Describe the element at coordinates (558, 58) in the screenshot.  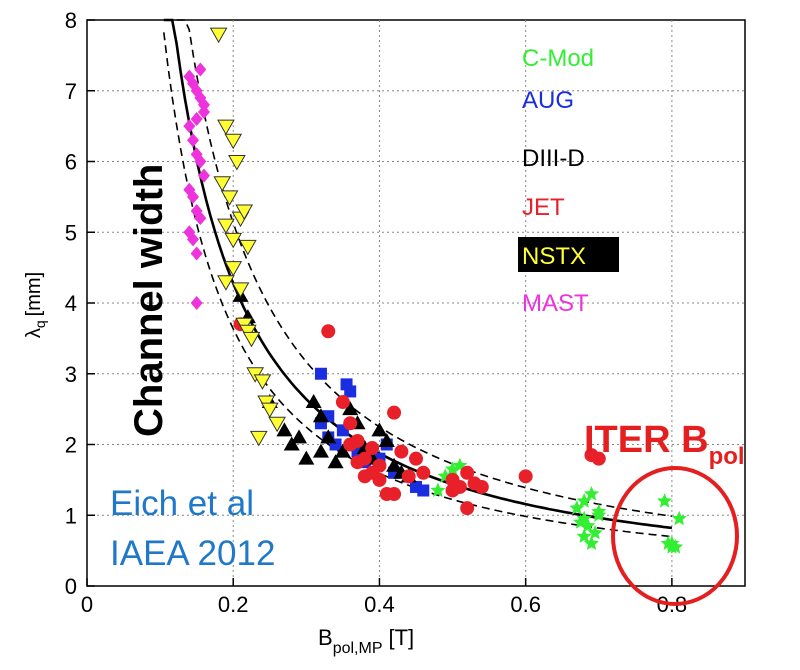
I see `legend-cmod: C-Mod` at that location.